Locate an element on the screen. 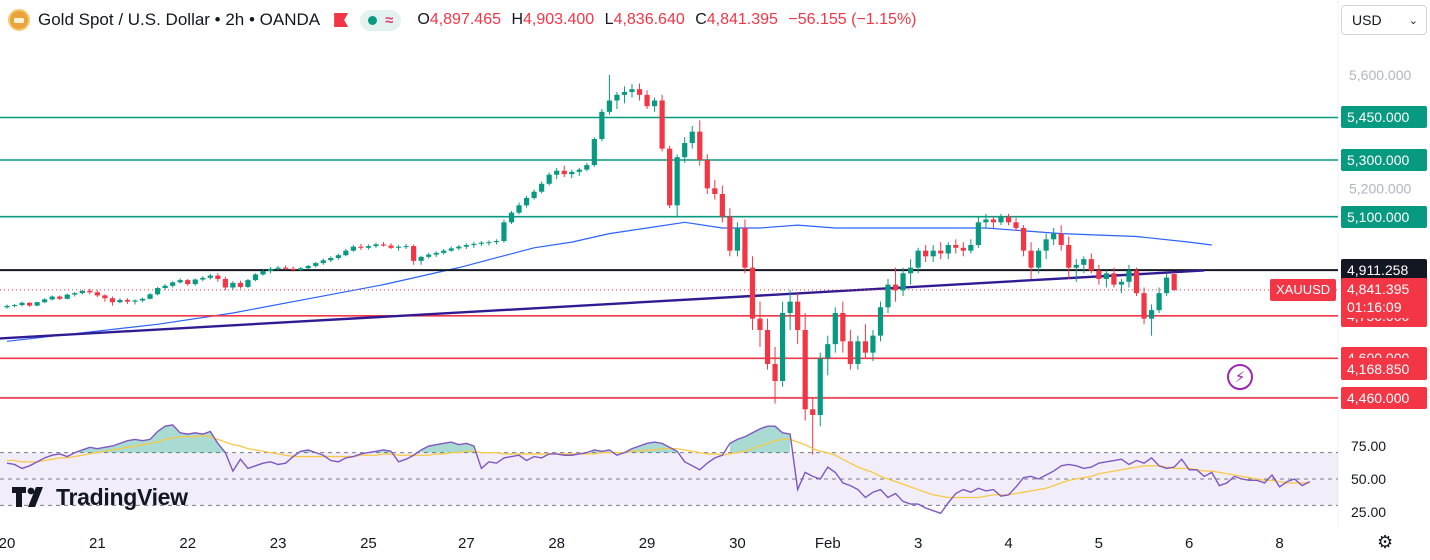 This screenshot has width=1430, height=560. high-label: H is located at coordinates (517, 19).